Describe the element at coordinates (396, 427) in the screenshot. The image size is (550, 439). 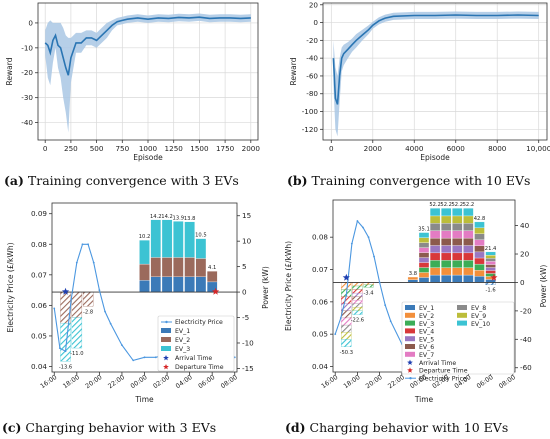
I see `caption-d: (d) Charging behavior with 10 EVs` at that location.